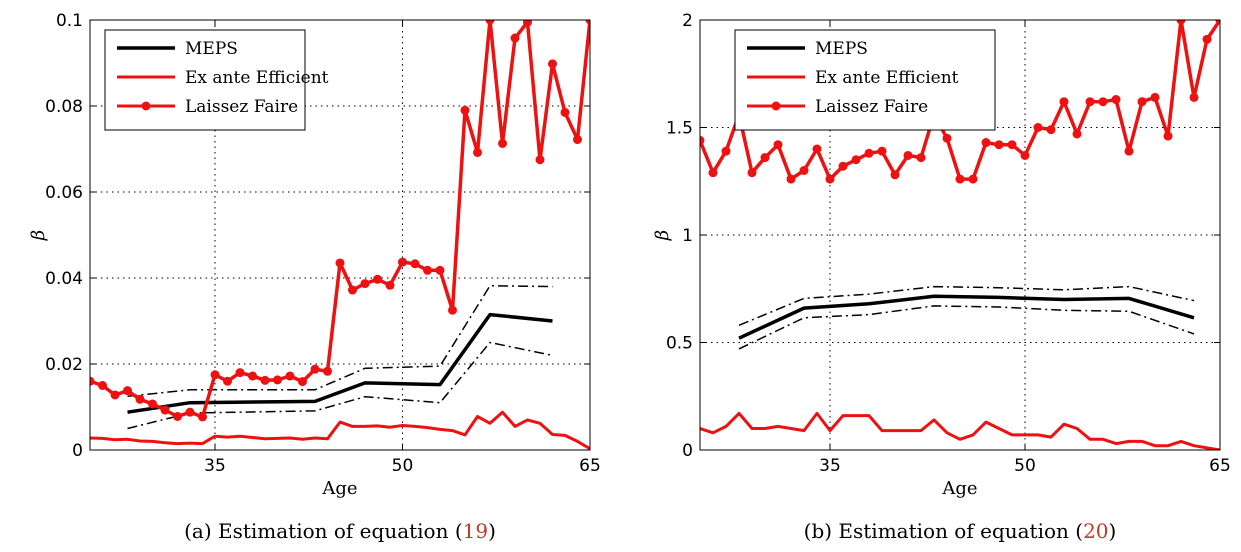  What do you see at coordinates (679, 344) in the screenshot?
I see `y-tick-label: 0.5` at bounding box center [679, 344].